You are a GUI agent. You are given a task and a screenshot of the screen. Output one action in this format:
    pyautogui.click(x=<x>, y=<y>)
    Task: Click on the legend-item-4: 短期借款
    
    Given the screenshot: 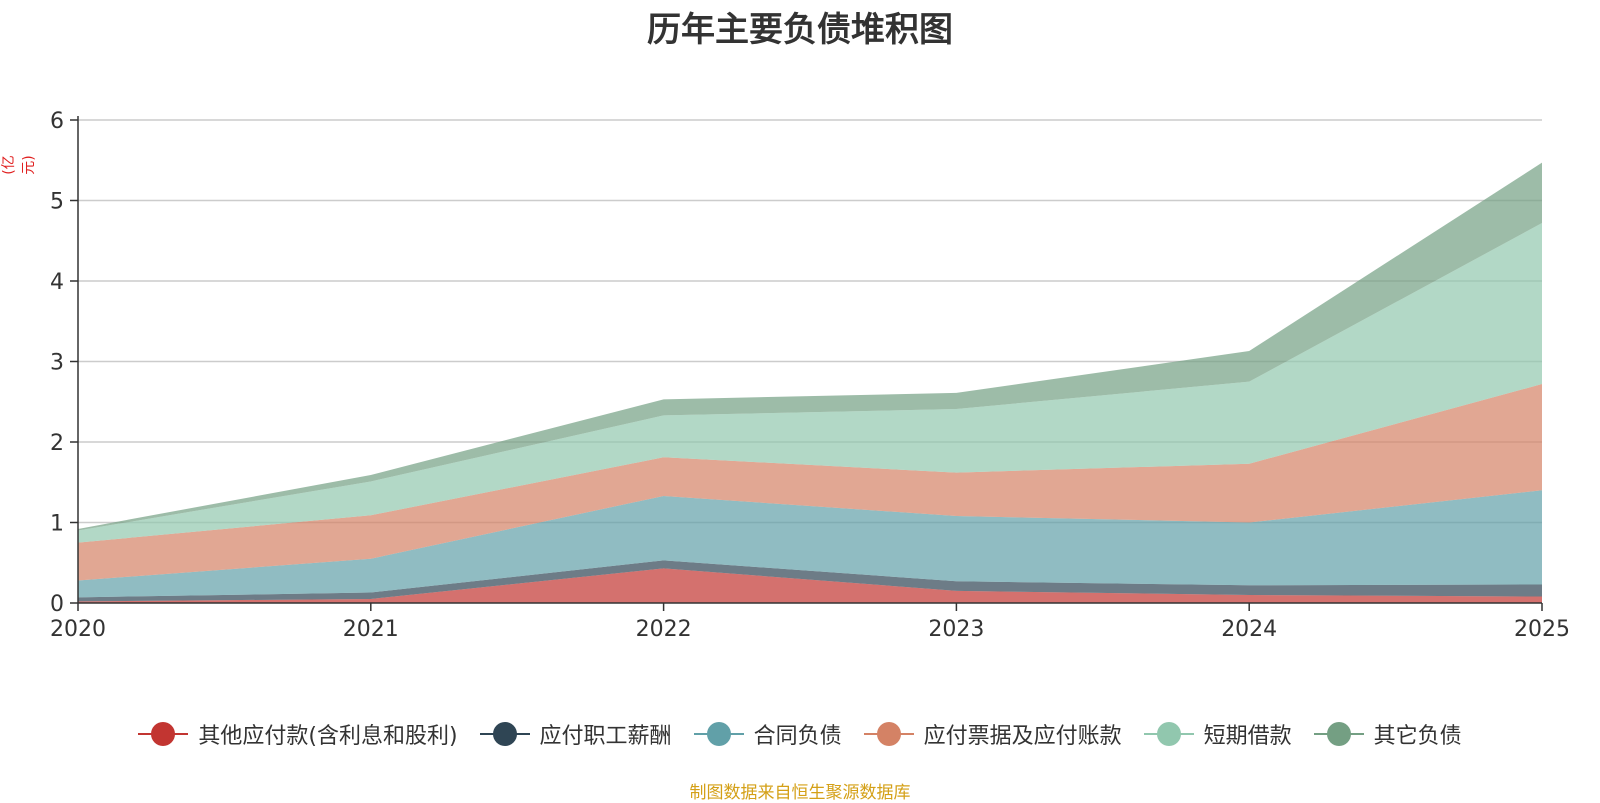 What is the action you would take?
    pyautogui.click(x=1217, y=734)
    